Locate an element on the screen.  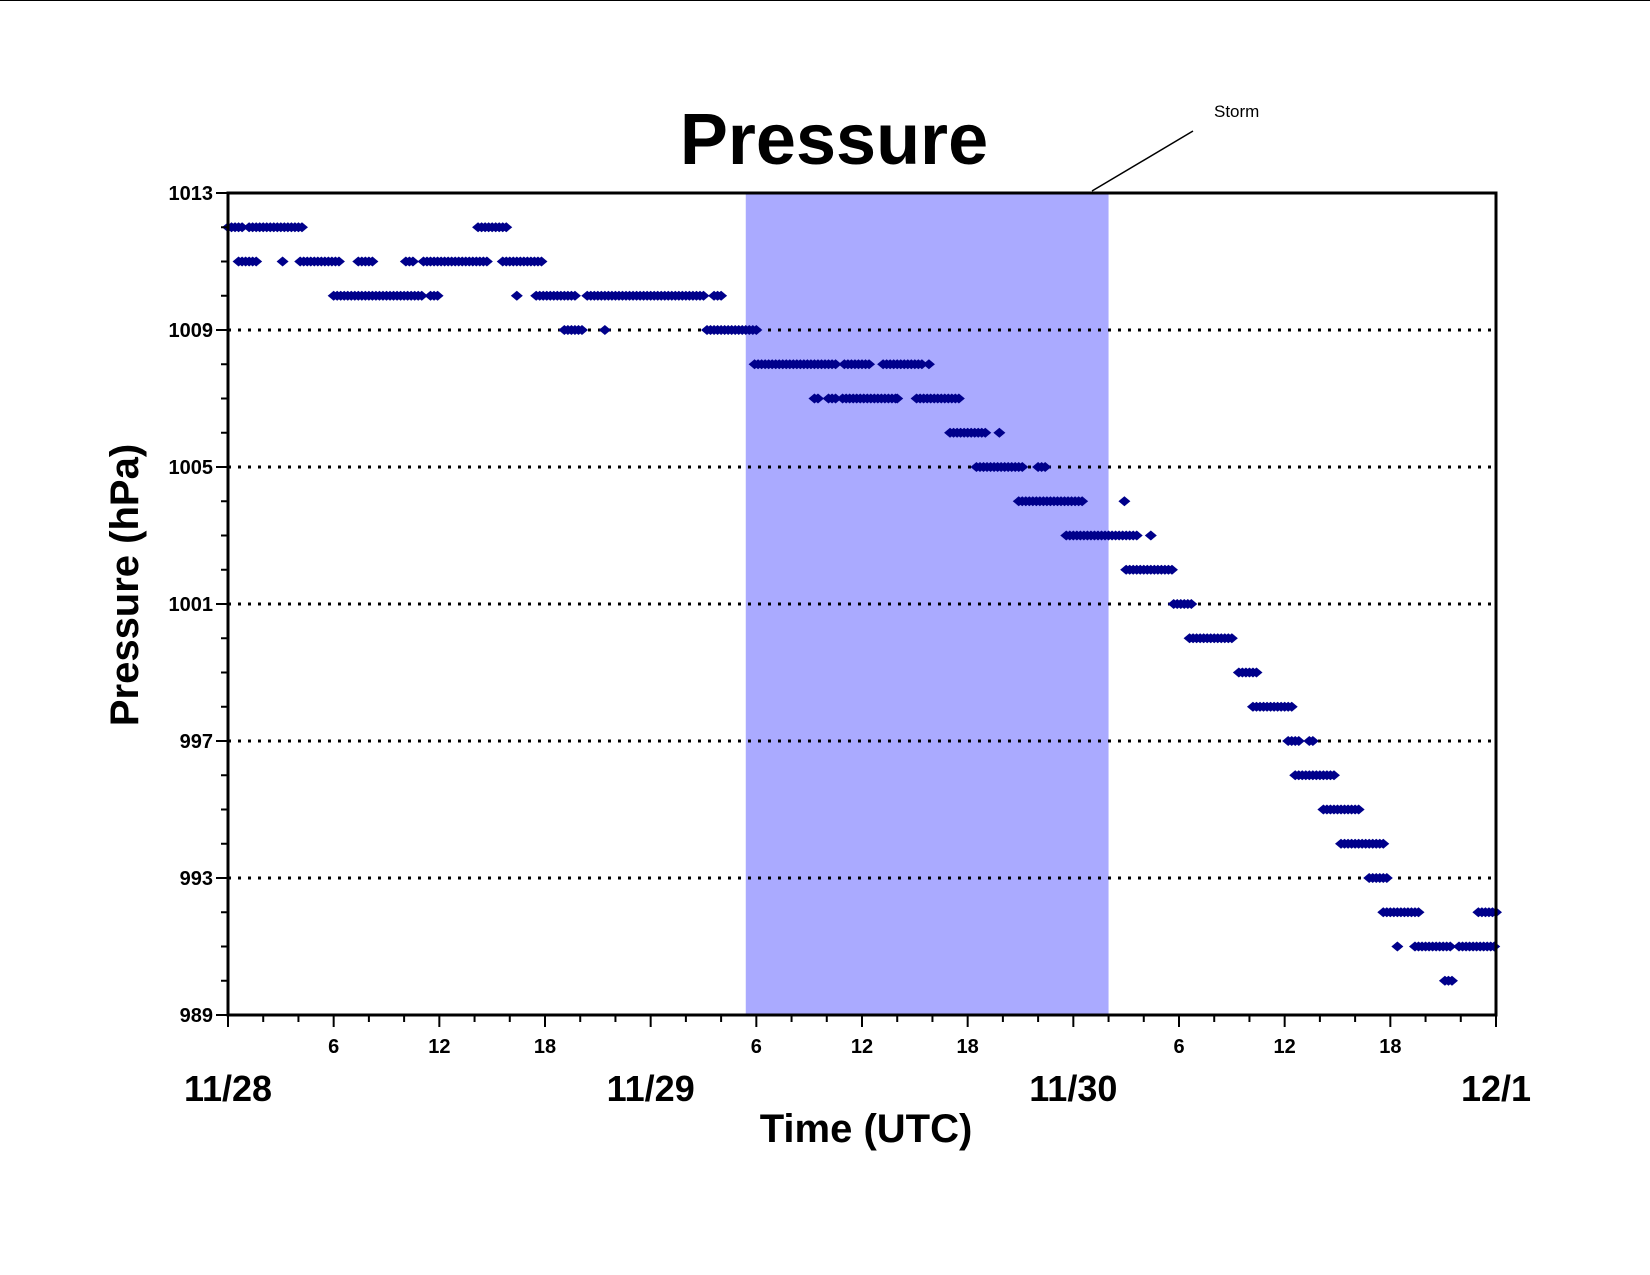
x-date-label: 11/29 is located at coordinates (651, 1088).